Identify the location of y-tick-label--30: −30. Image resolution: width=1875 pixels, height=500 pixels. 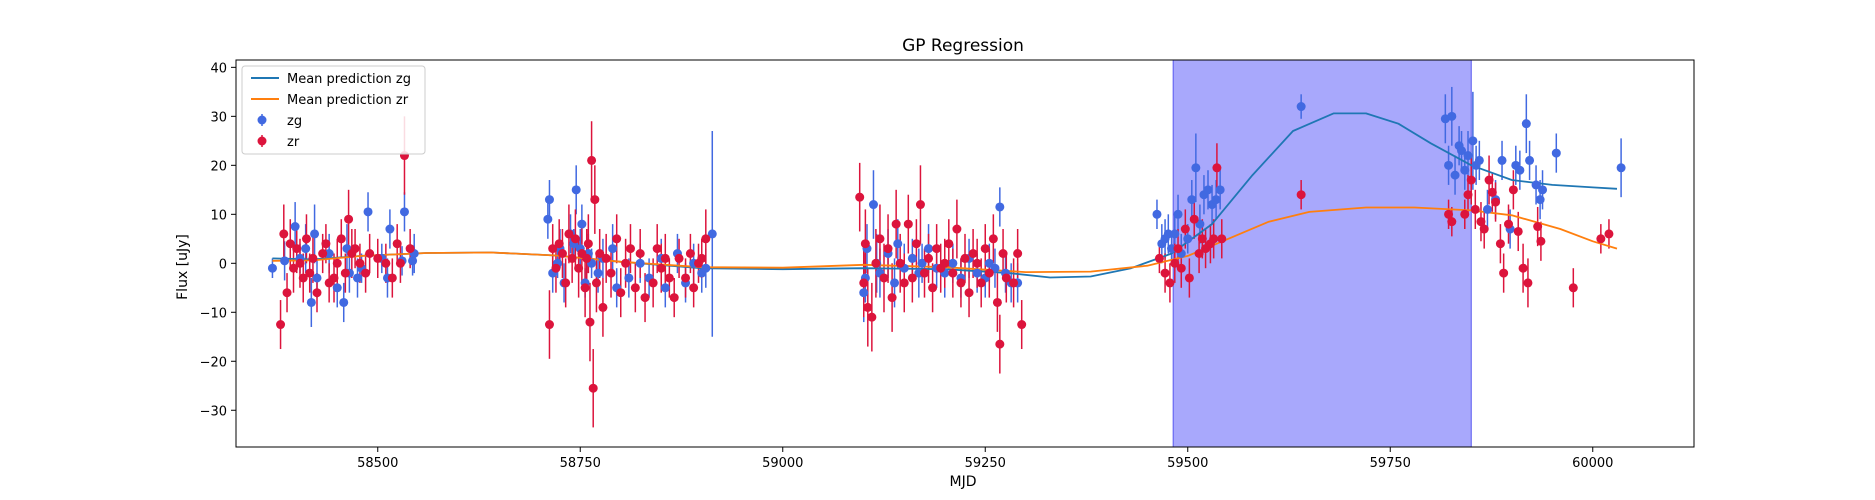
(213, 411).